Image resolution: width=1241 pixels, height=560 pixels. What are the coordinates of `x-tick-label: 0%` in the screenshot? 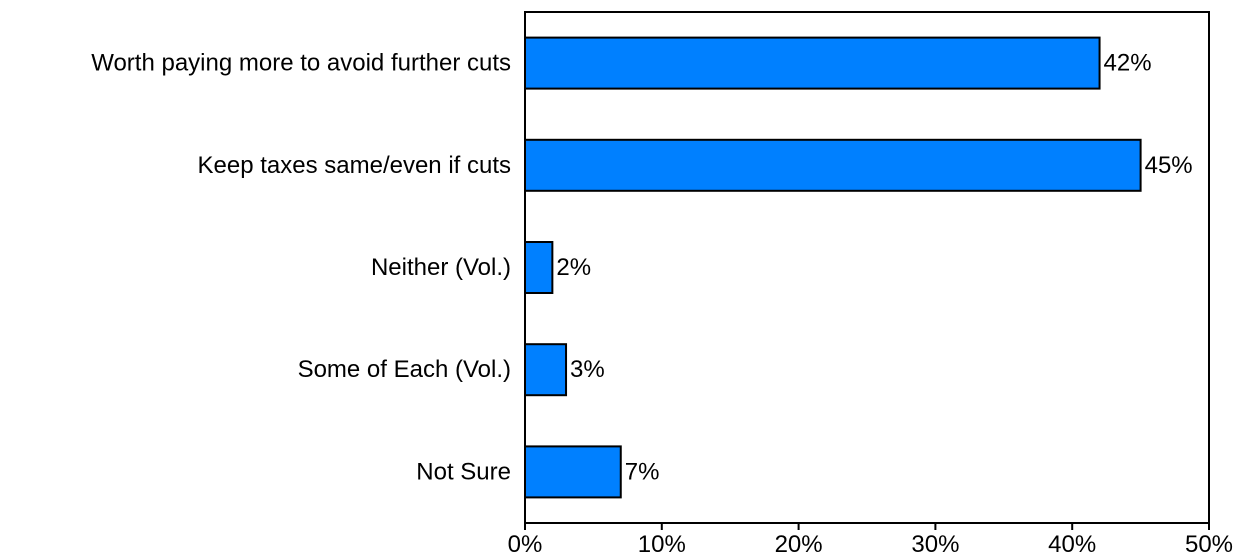 It's located at (525, 544).